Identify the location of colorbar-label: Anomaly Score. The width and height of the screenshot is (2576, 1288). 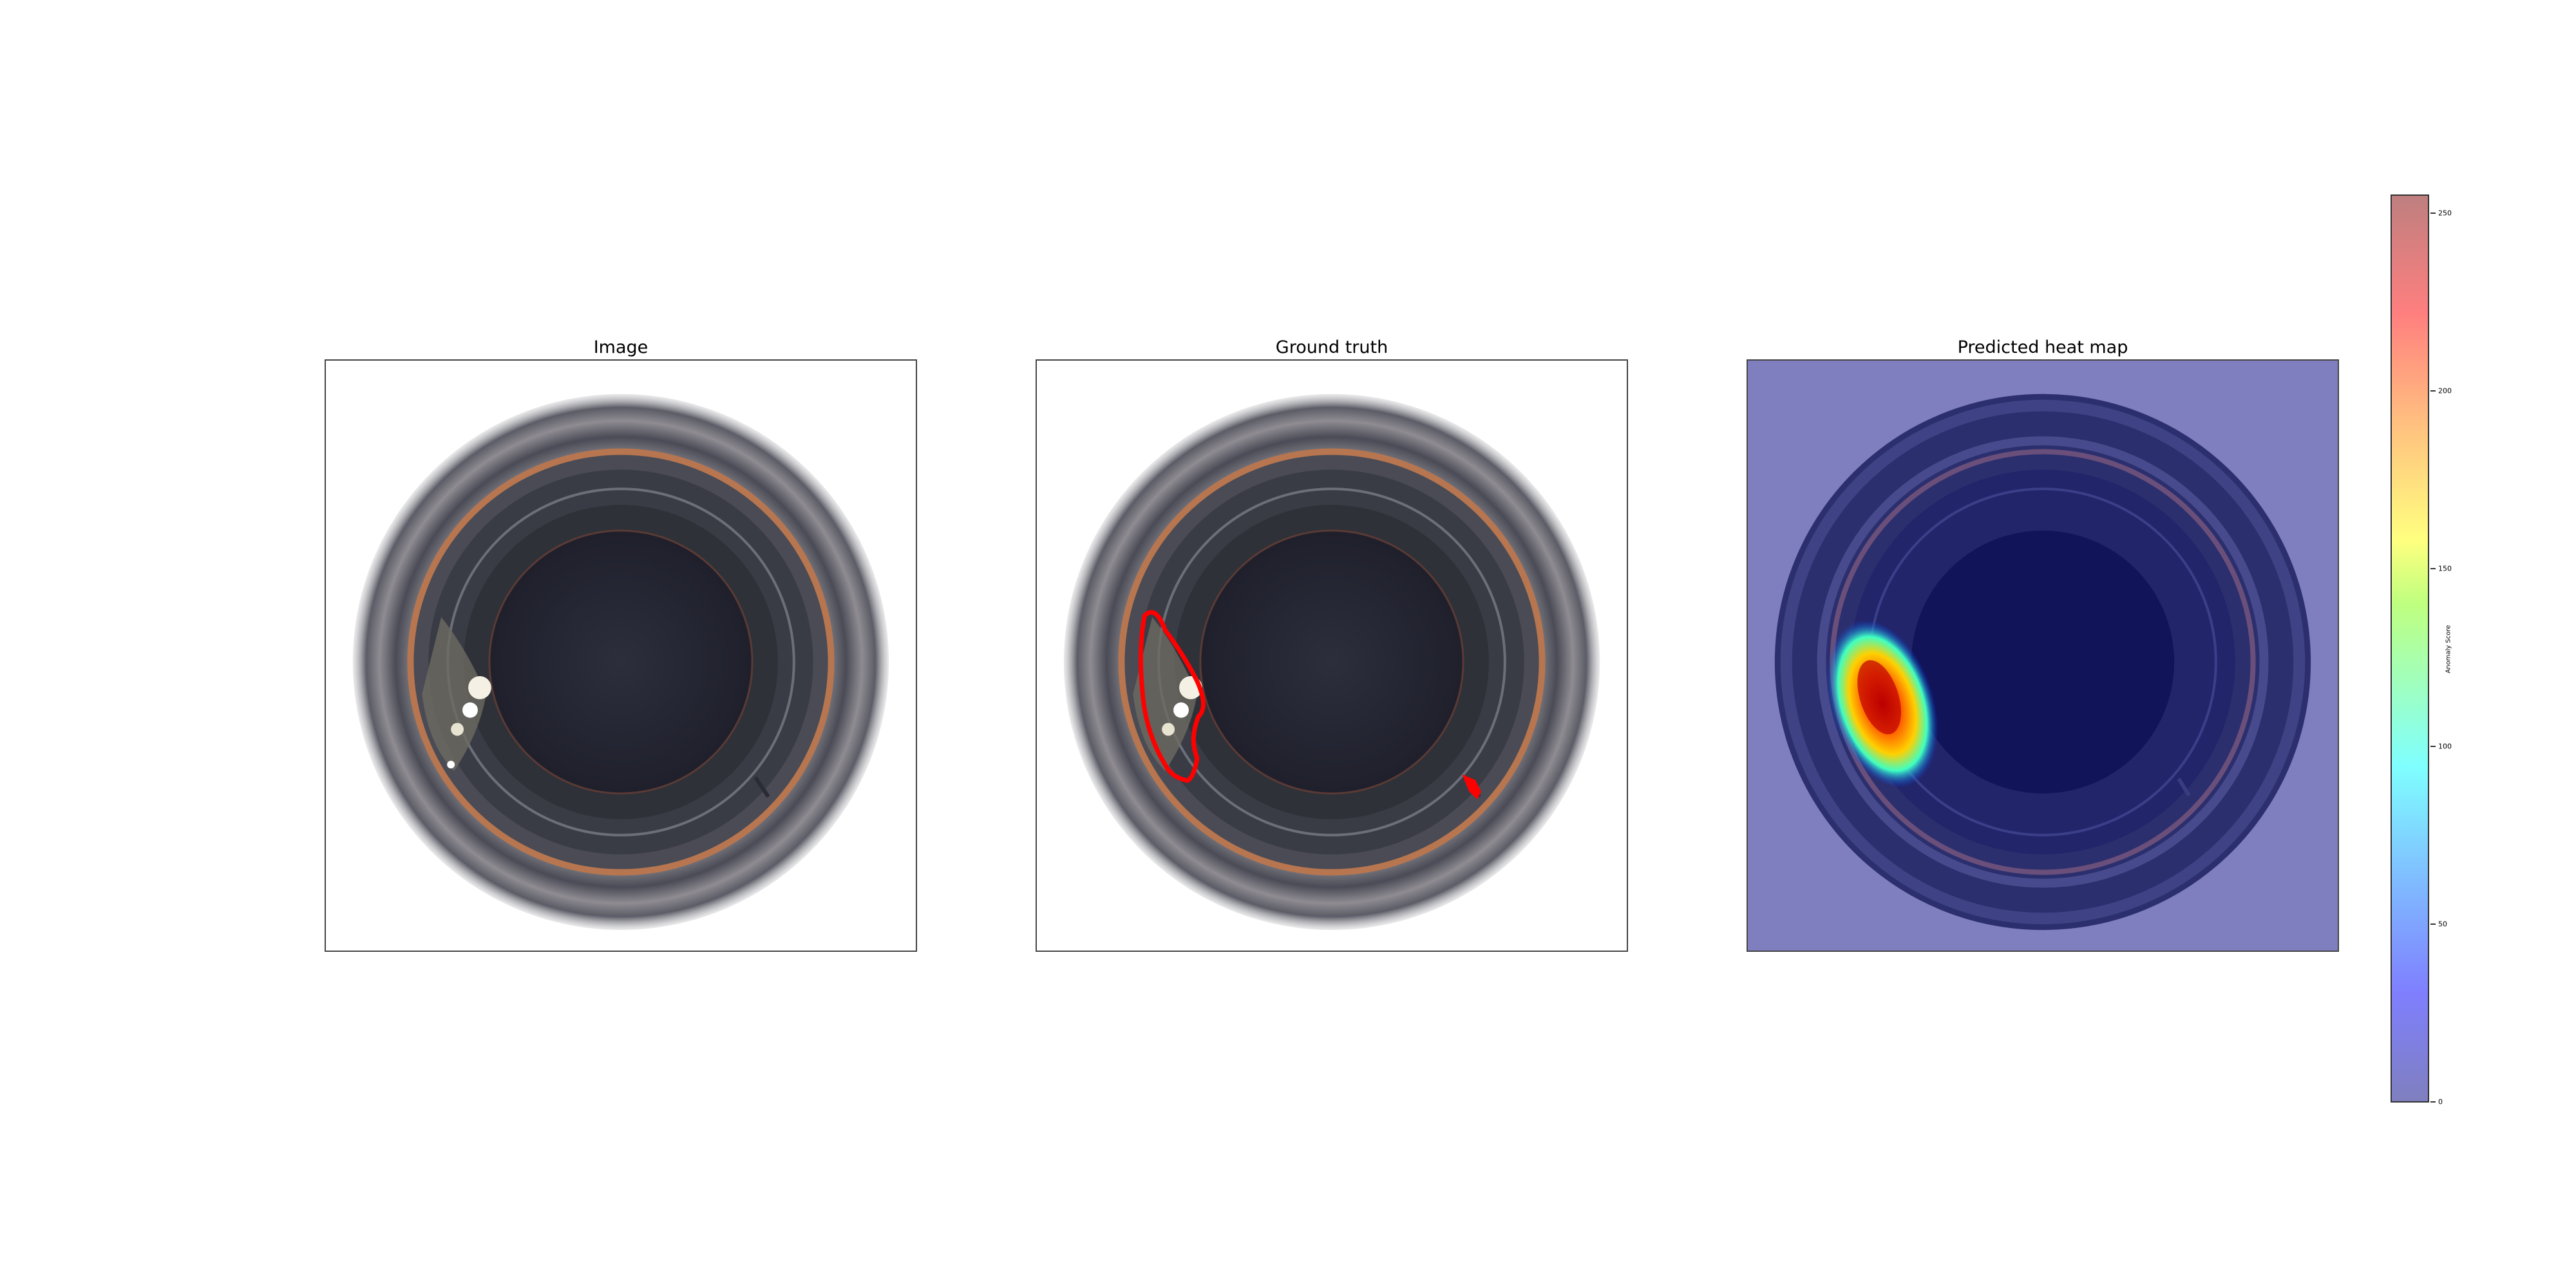
(2448, 650).